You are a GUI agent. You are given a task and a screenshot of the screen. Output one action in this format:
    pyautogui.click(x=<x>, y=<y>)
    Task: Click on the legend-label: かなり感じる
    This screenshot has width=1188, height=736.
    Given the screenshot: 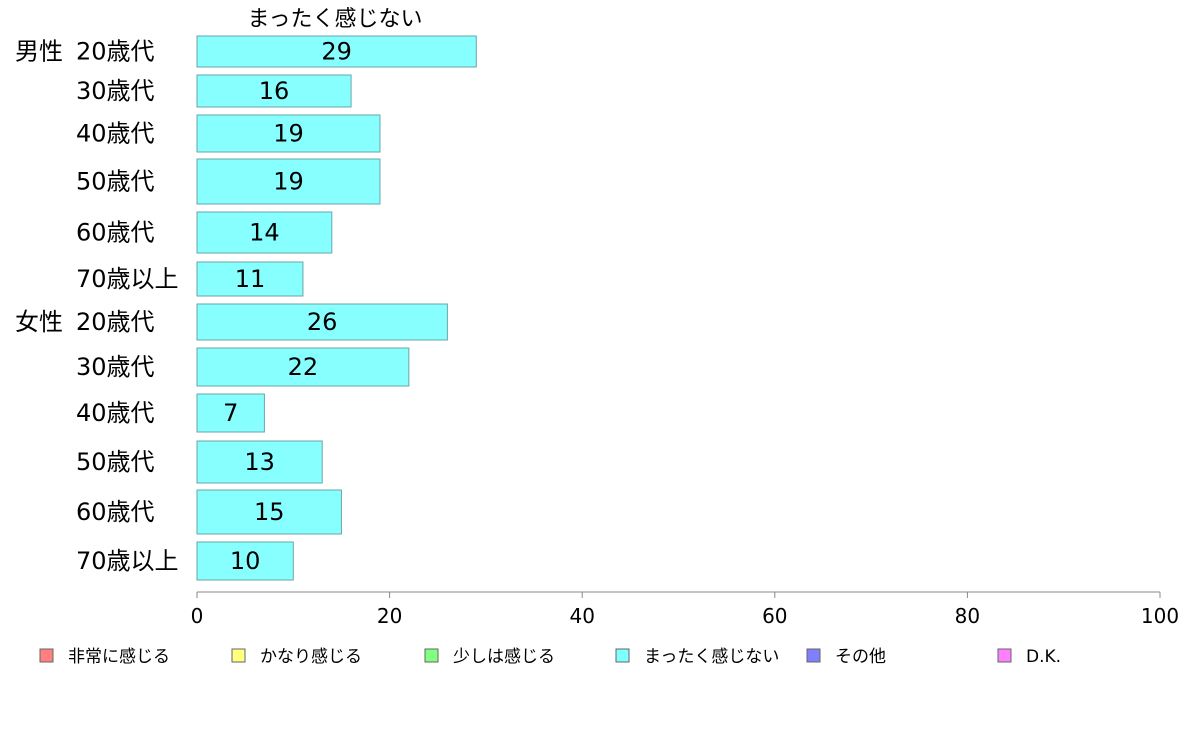 What is the action you would take?
    pyautogui.click(x=311, y=657)
    